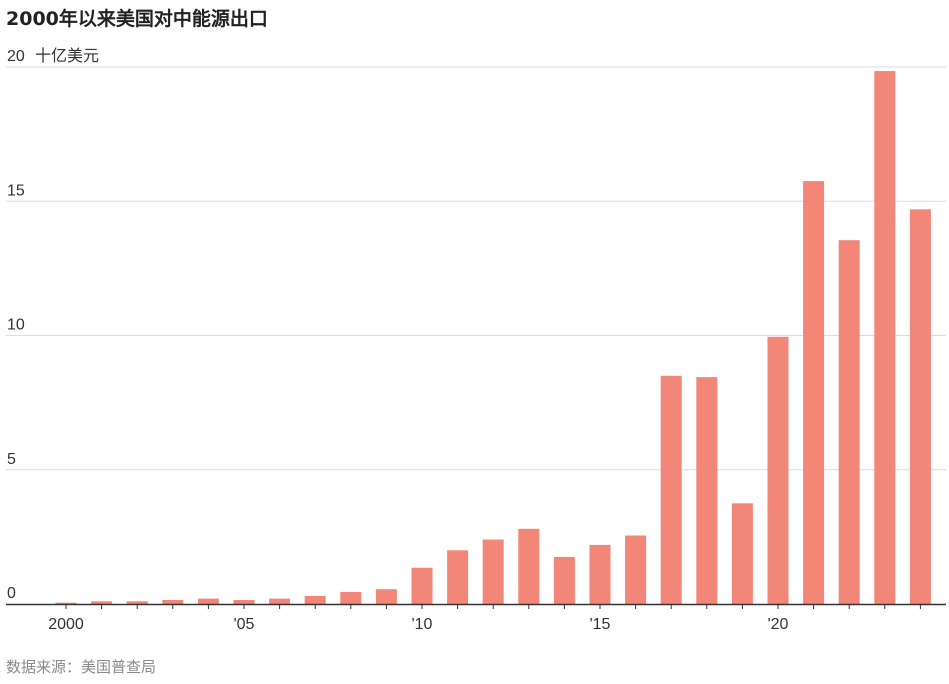  I want to click on y-tick-label: 20, so click(16, 56).